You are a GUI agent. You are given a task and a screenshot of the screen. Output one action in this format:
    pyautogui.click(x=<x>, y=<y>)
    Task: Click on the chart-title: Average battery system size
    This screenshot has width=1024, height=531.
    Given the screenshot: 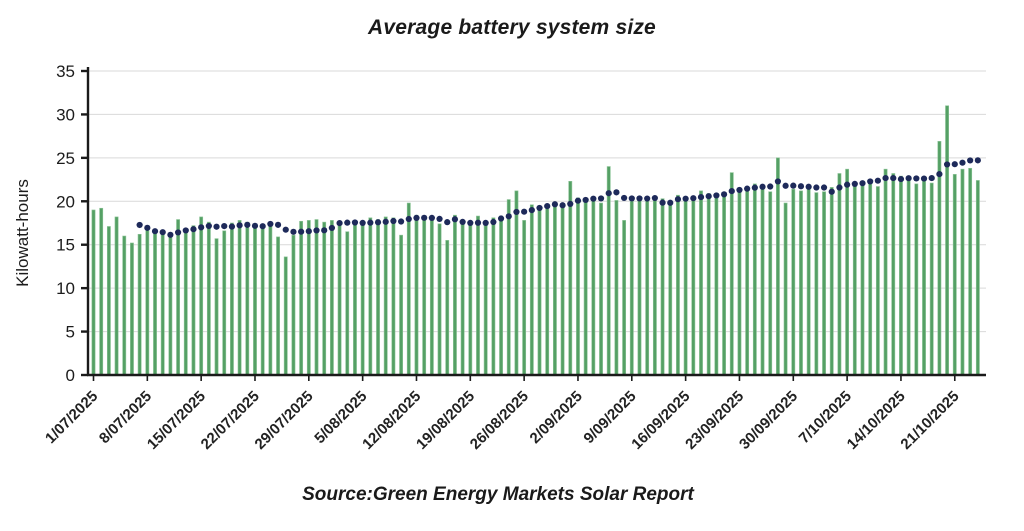 What is the action you would take?
    pyautogui.click(x=512, y=27)
    